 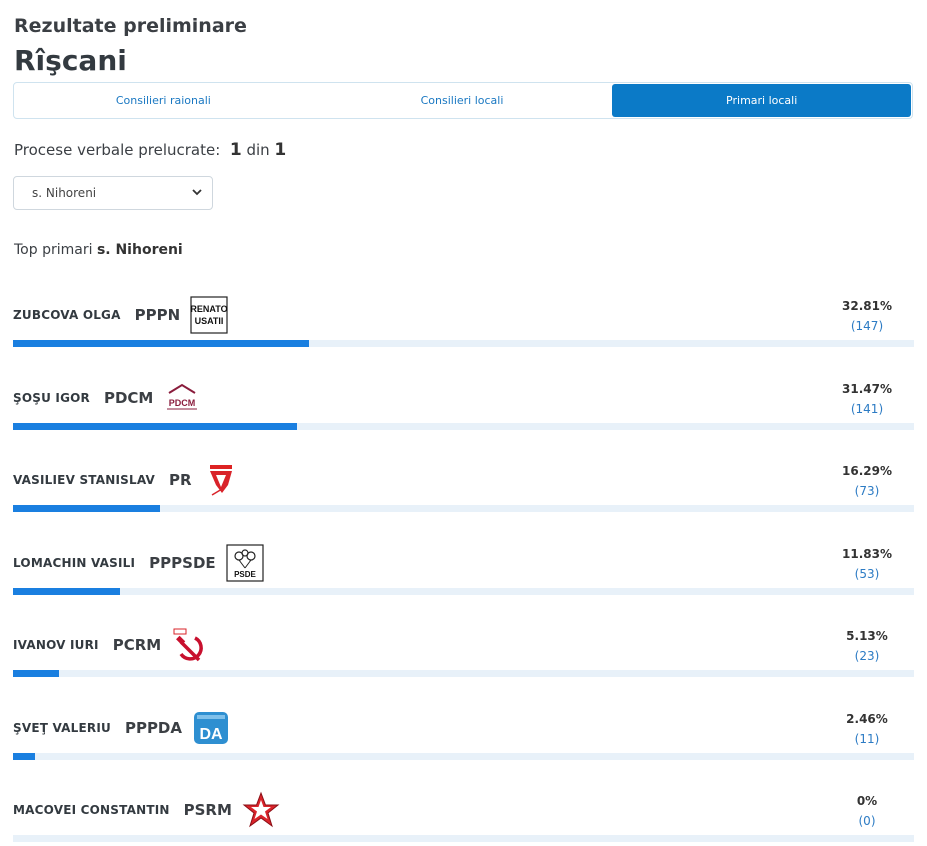 I want to click on candidate-row: ŞVEŢ VALERIU PPPDA DA 2.46% (11), so click(x=463, y=737).